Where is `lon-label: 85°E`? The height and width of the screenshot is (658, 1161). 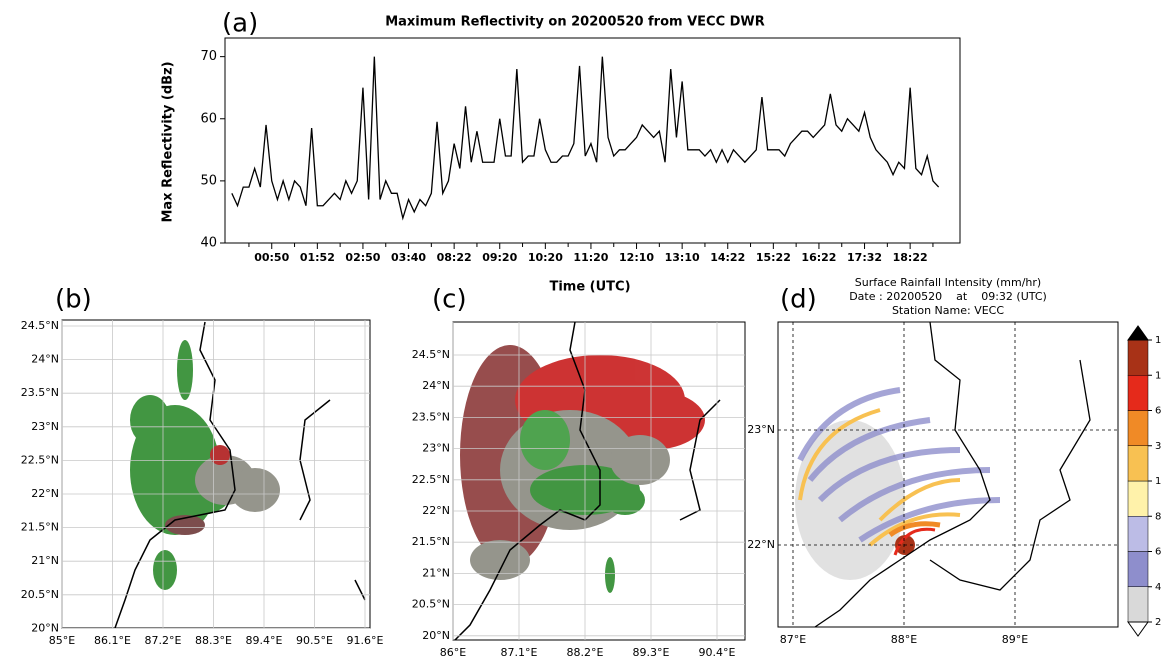 lon-label: 85°E is located at coordinates (62, 640).